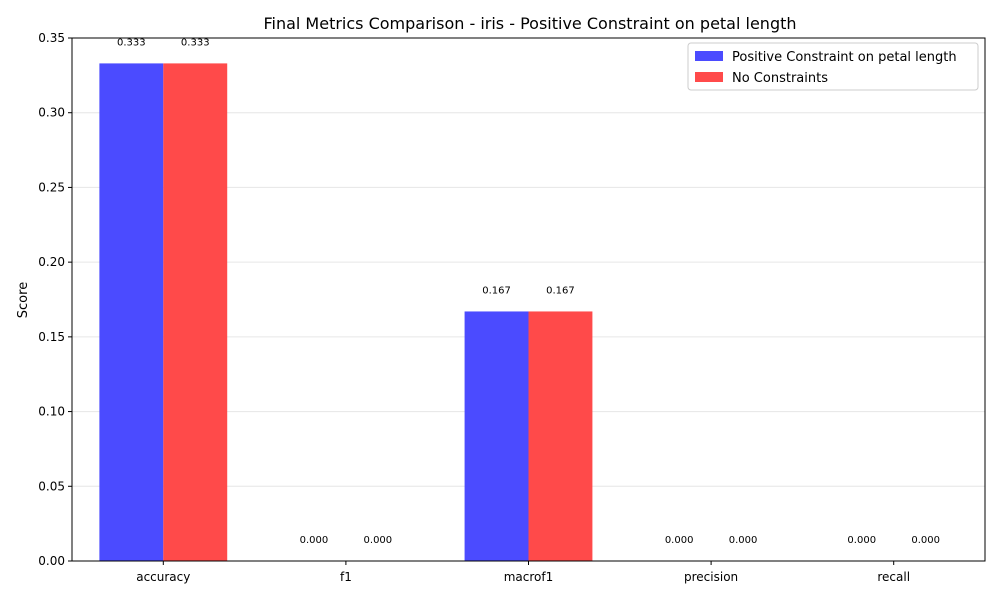 The image size is (1000, 604). What do you see at coordinates (51, 412) in the screenshot?
I see `y-tick-label: 0.10` at bounding box center [51, 412].